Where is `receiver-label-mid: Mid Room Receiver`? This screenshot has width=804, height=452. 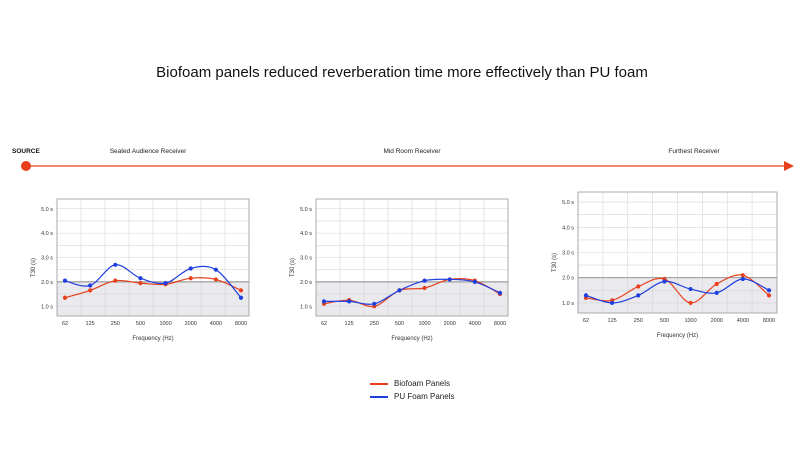 receiver-label-mid: Mid Room Receiver is located at coordinates (412, 151).